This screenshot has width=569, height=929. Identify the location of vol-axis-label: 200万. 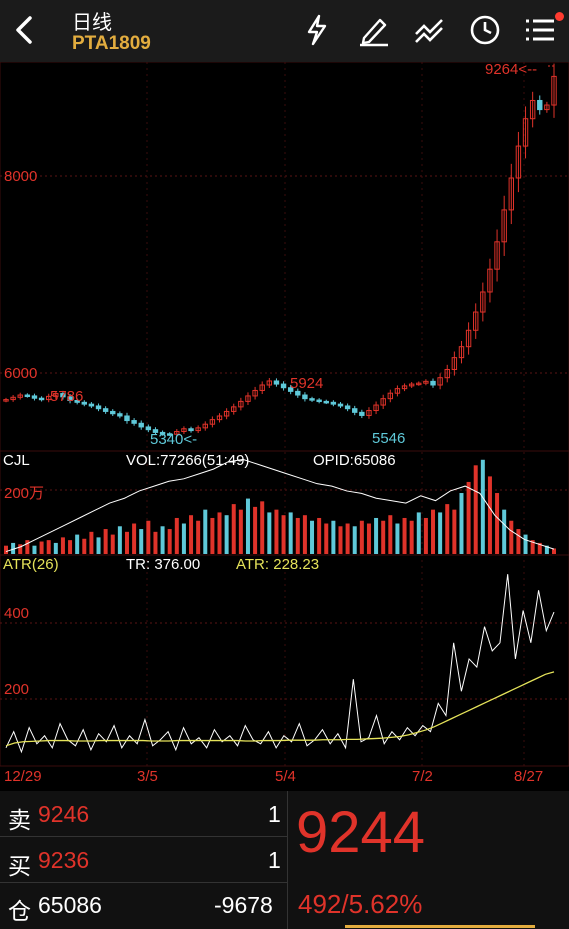
(24, 493).